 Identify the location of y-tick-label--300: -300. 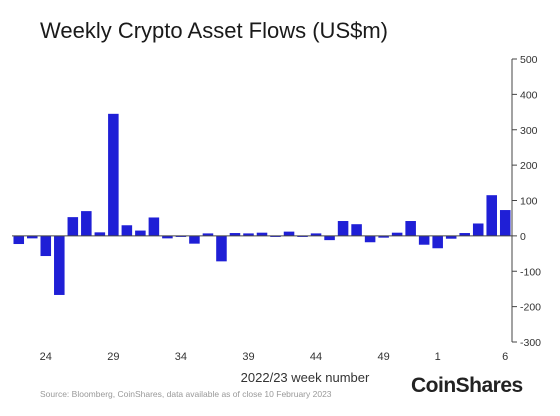
(530, 343).